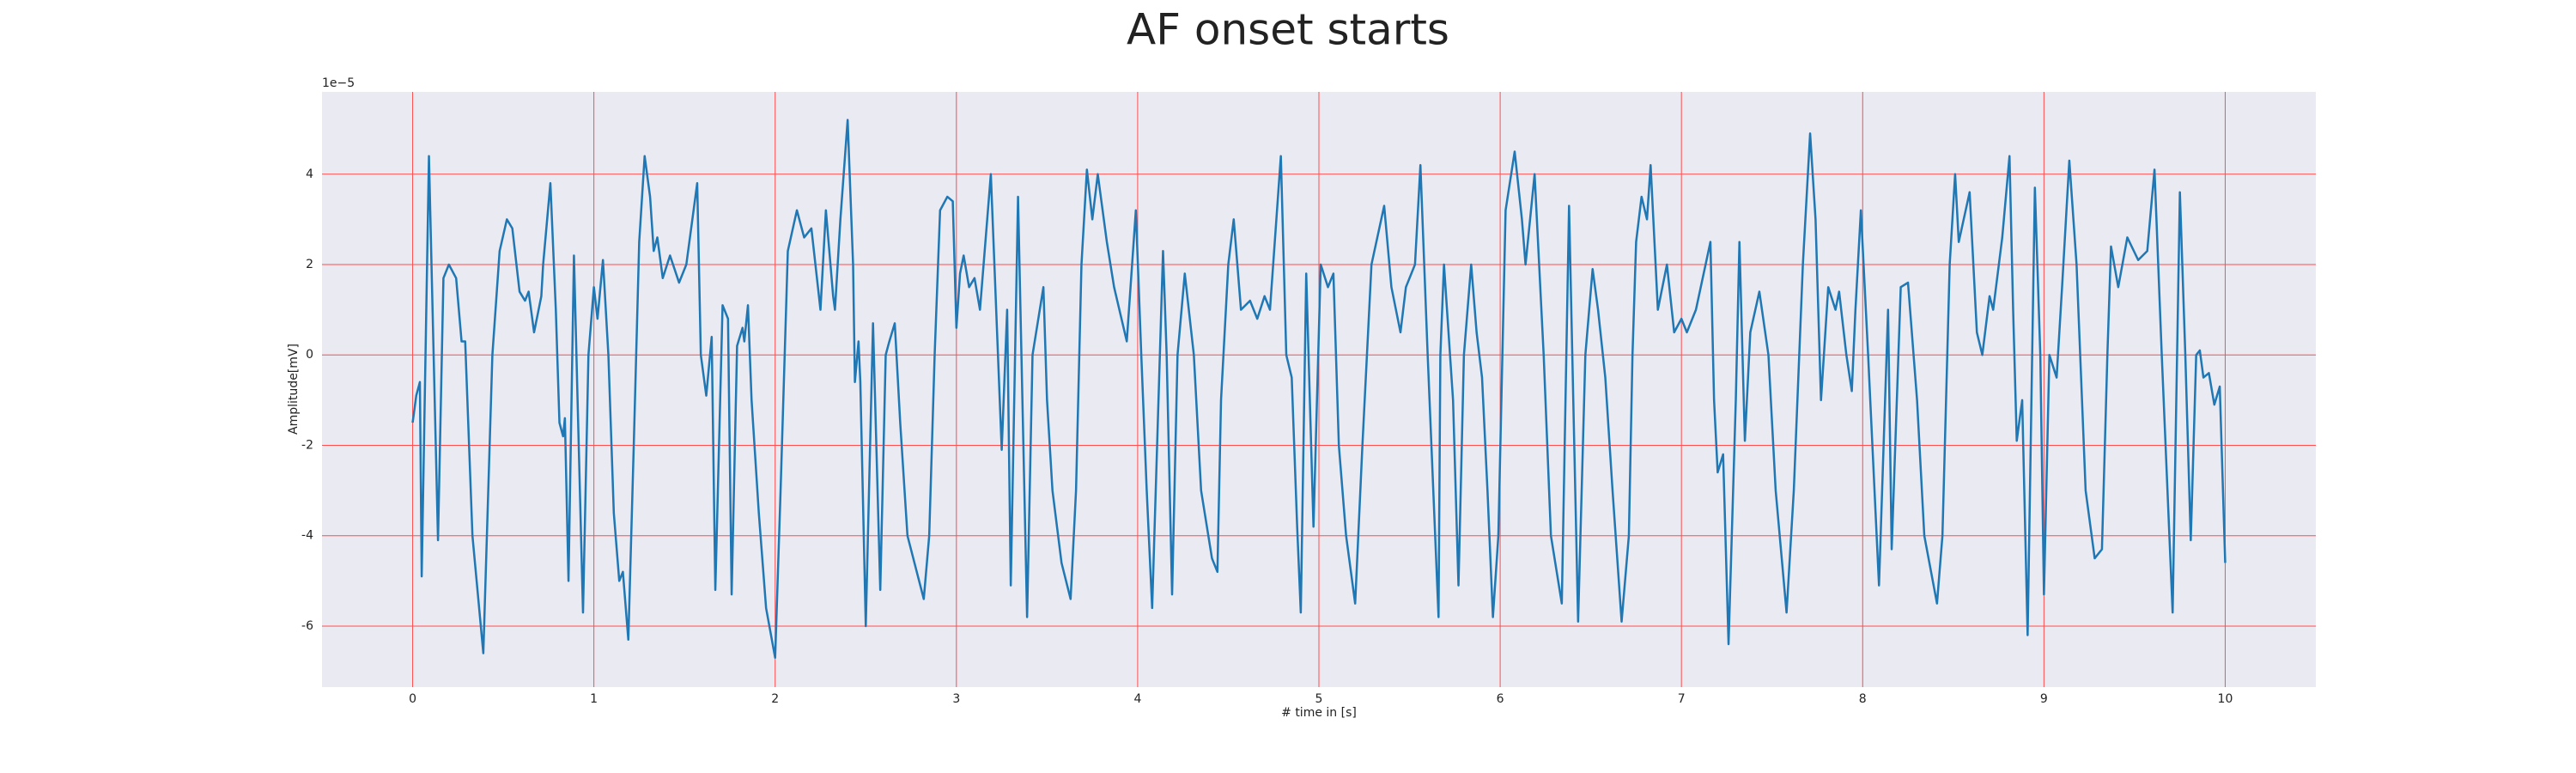 The width and height of the screenshot is (2576, 773). What do you see at coordinates (2225, 699) in the screenshot?
I see `x-tick-label: 10` at bounding box center [2225, 699].